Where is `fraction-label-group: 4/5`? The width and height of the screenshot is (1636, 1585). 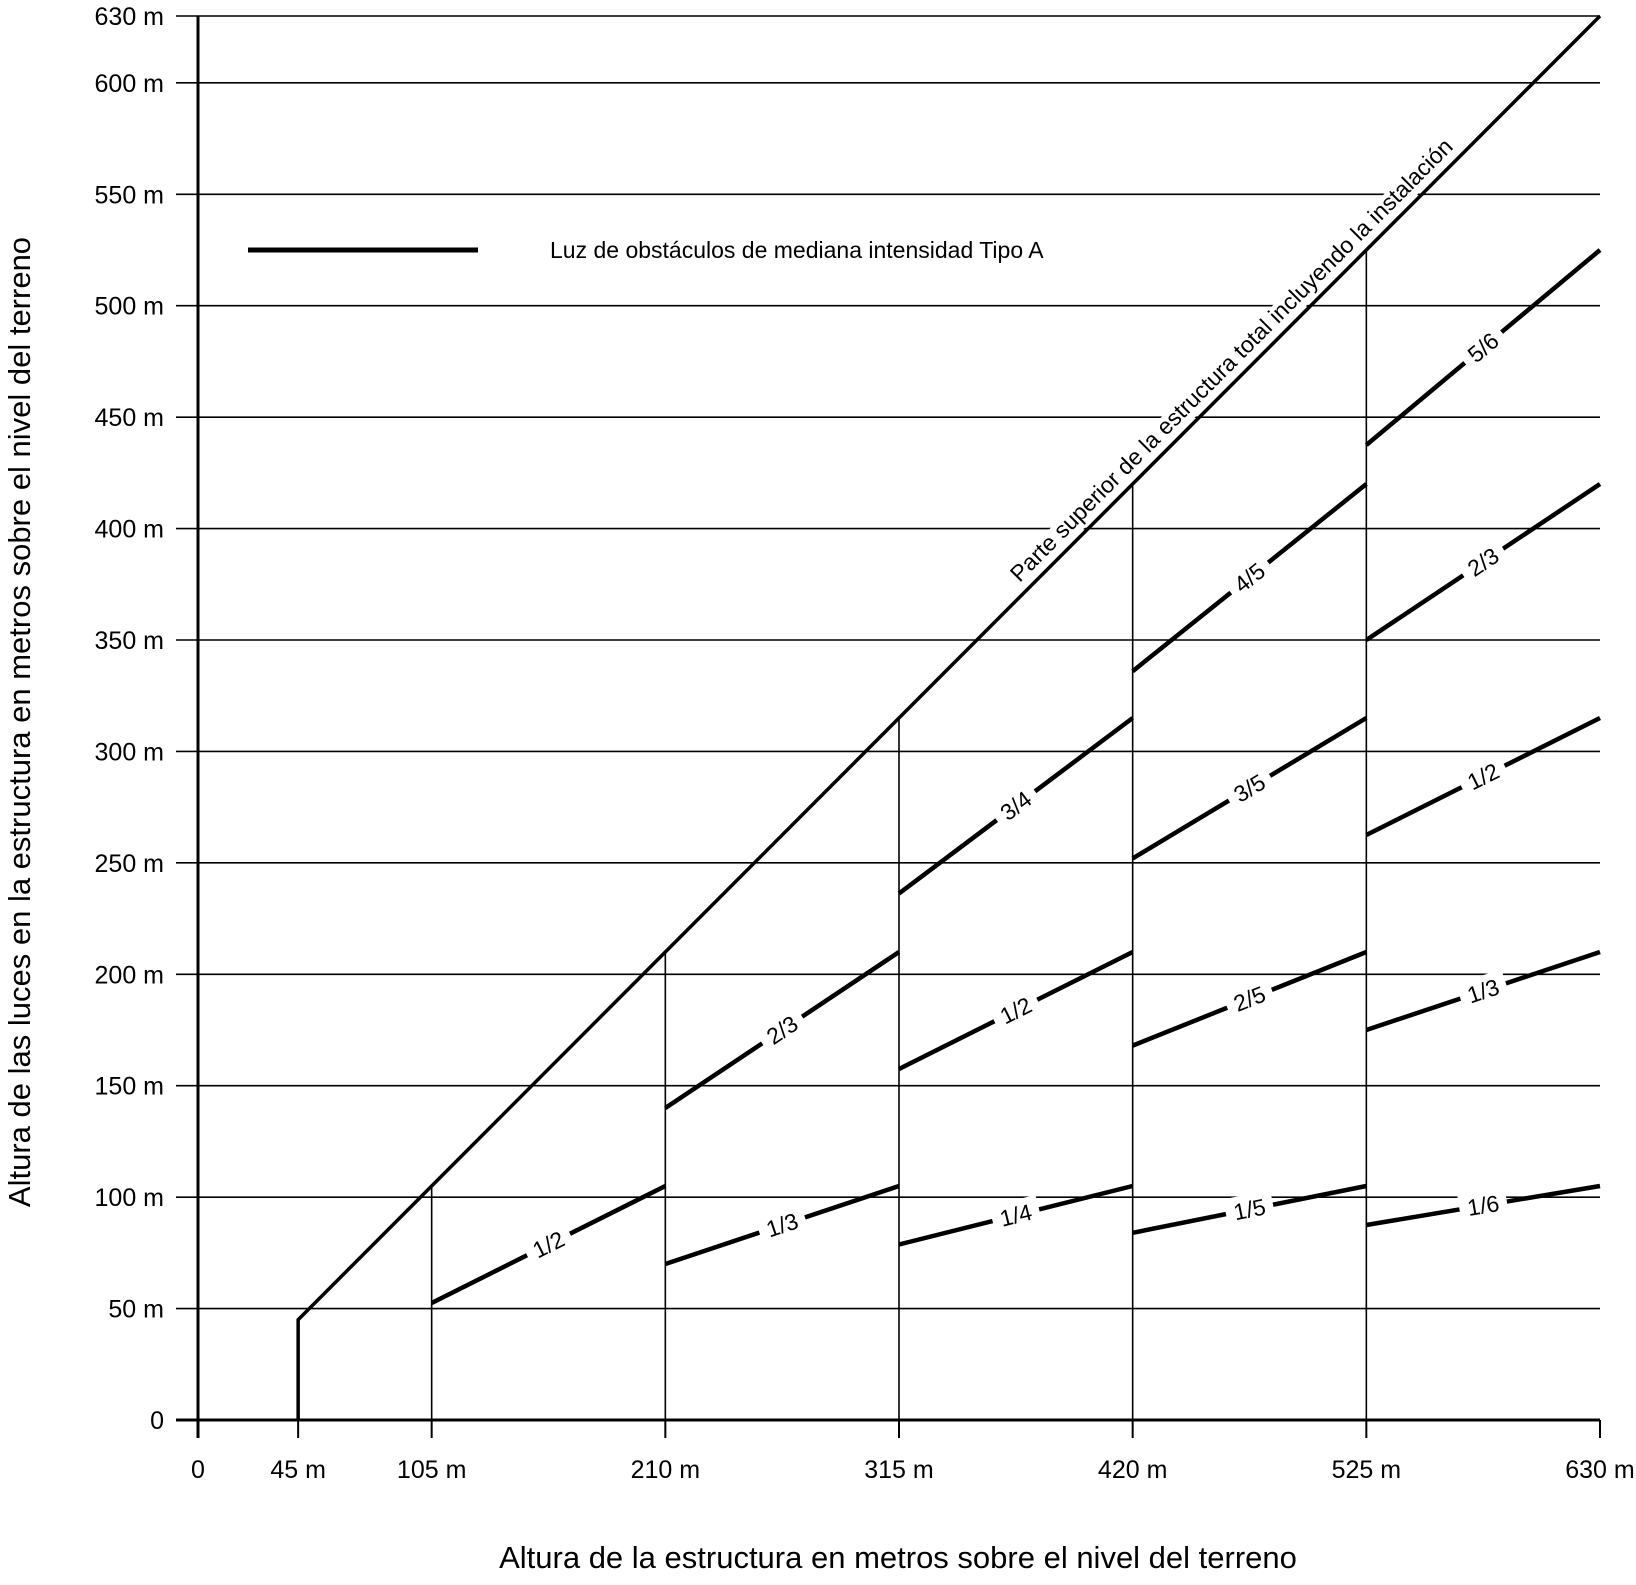
fraction-label-group: 4/5 is located at coordinates (1249, 577).